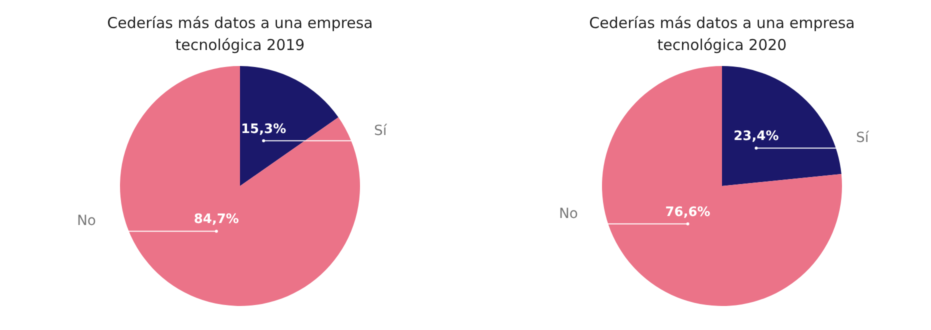  I want to click on data-label: 23,4%, so click(756, 136).